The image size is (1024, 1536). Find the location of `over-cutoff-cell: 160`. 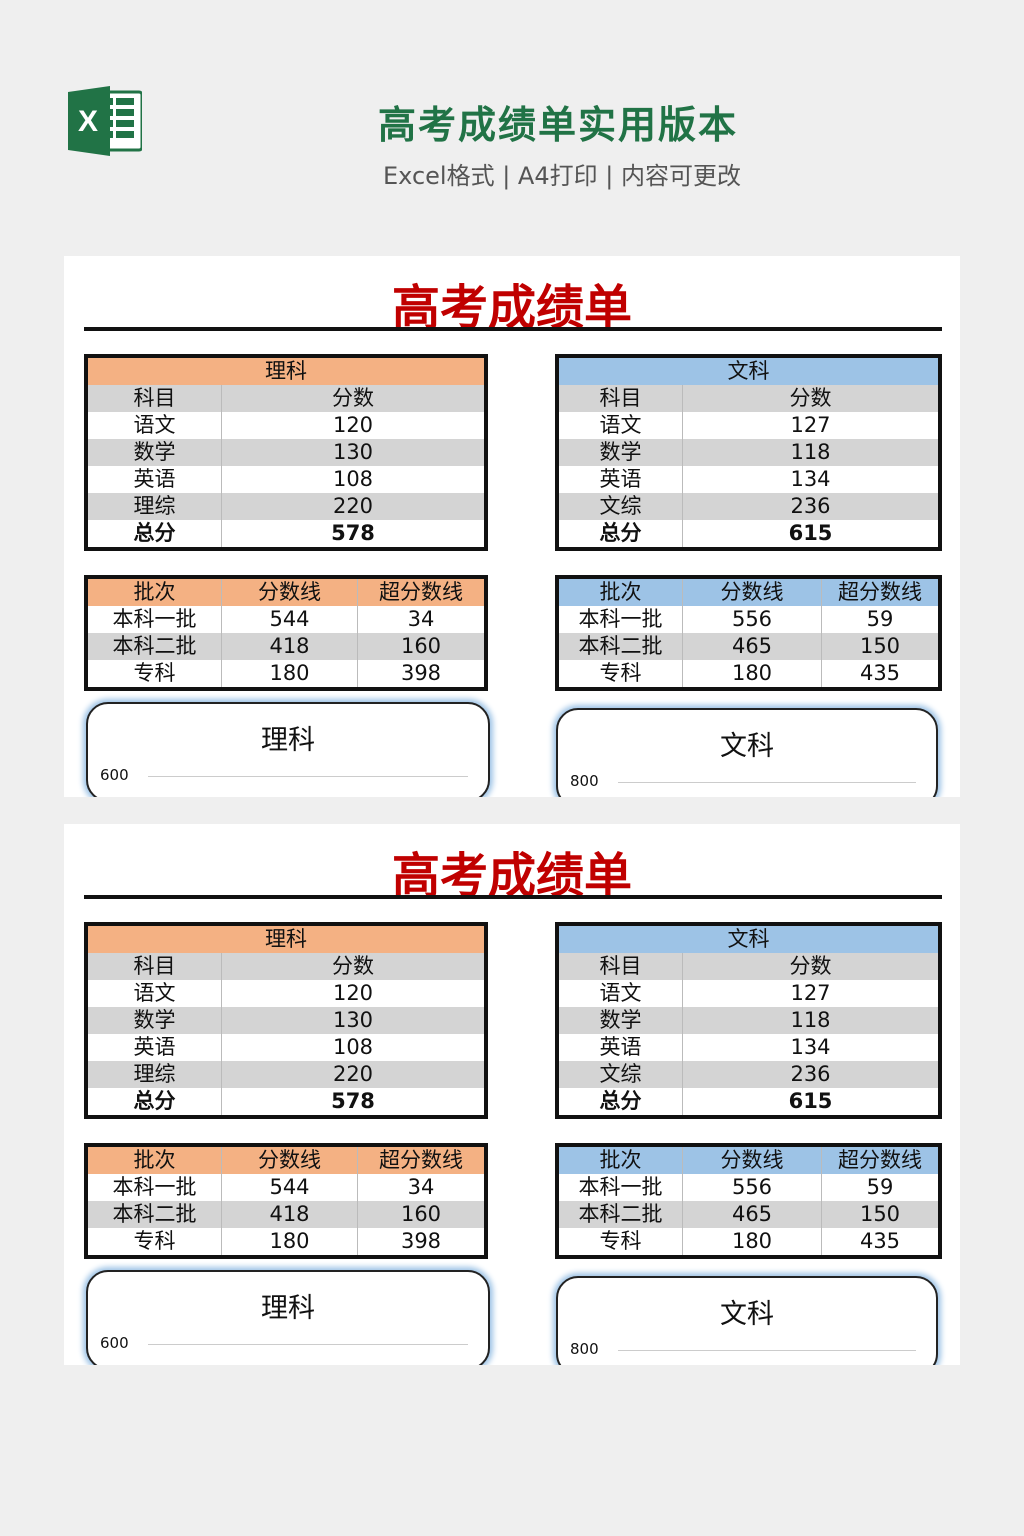

over-cutoff-cell: 160 is located at coordinates (421, 1214).